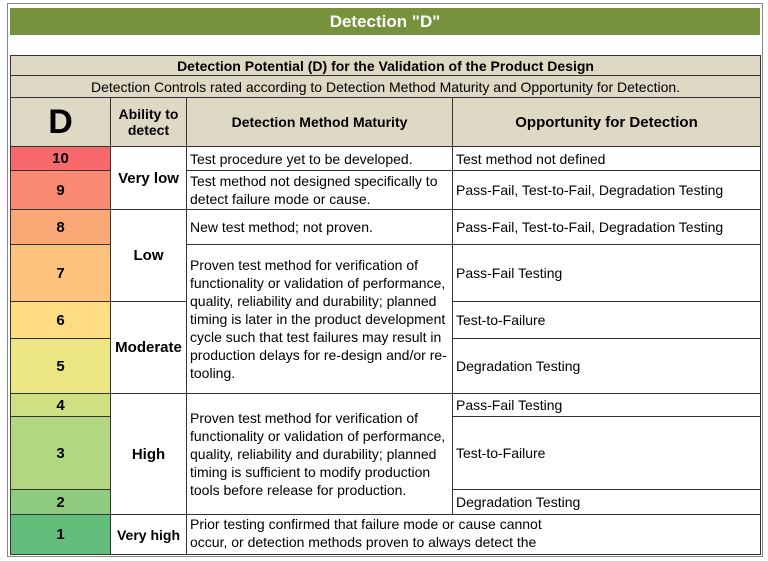 This screenshot has height=561, width=768. Describe the element at coordinates (606, 158) in the screenshot. I see `opportunity: Test method not defined` at that location.